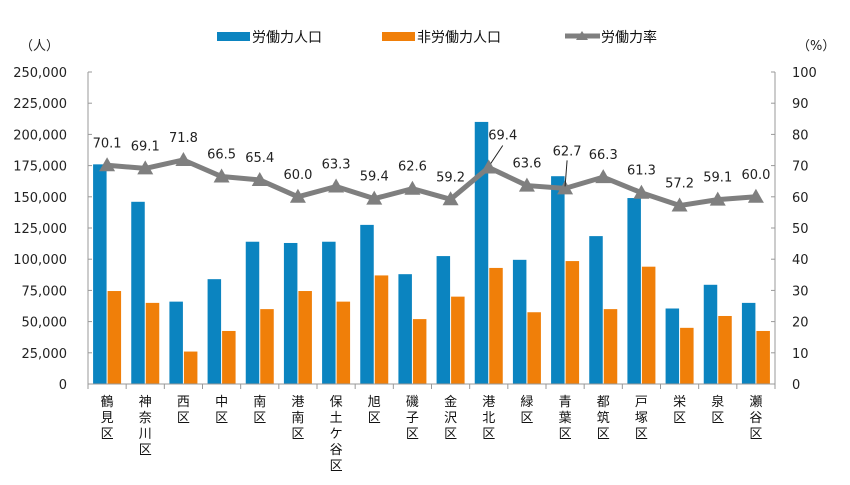 The image size is (850, 485). Describe the element at coordinates (459, 38) in the screenshot. I see `legend-label-non-labor-force: 非労働力人口` at that location.